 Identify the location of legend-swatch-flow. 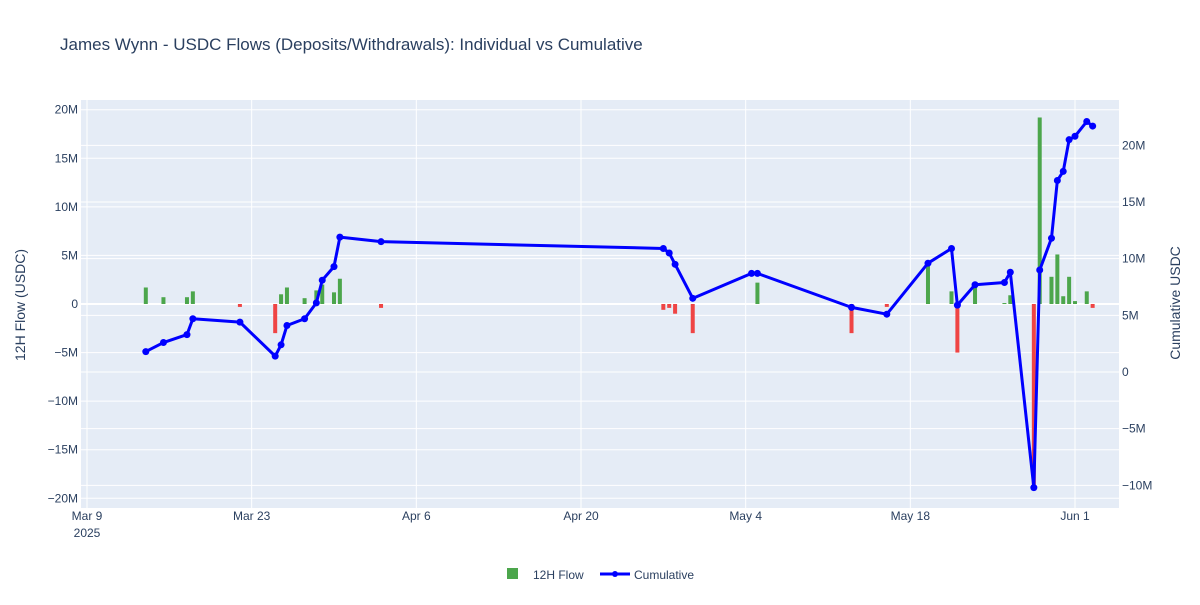
(512, 573).